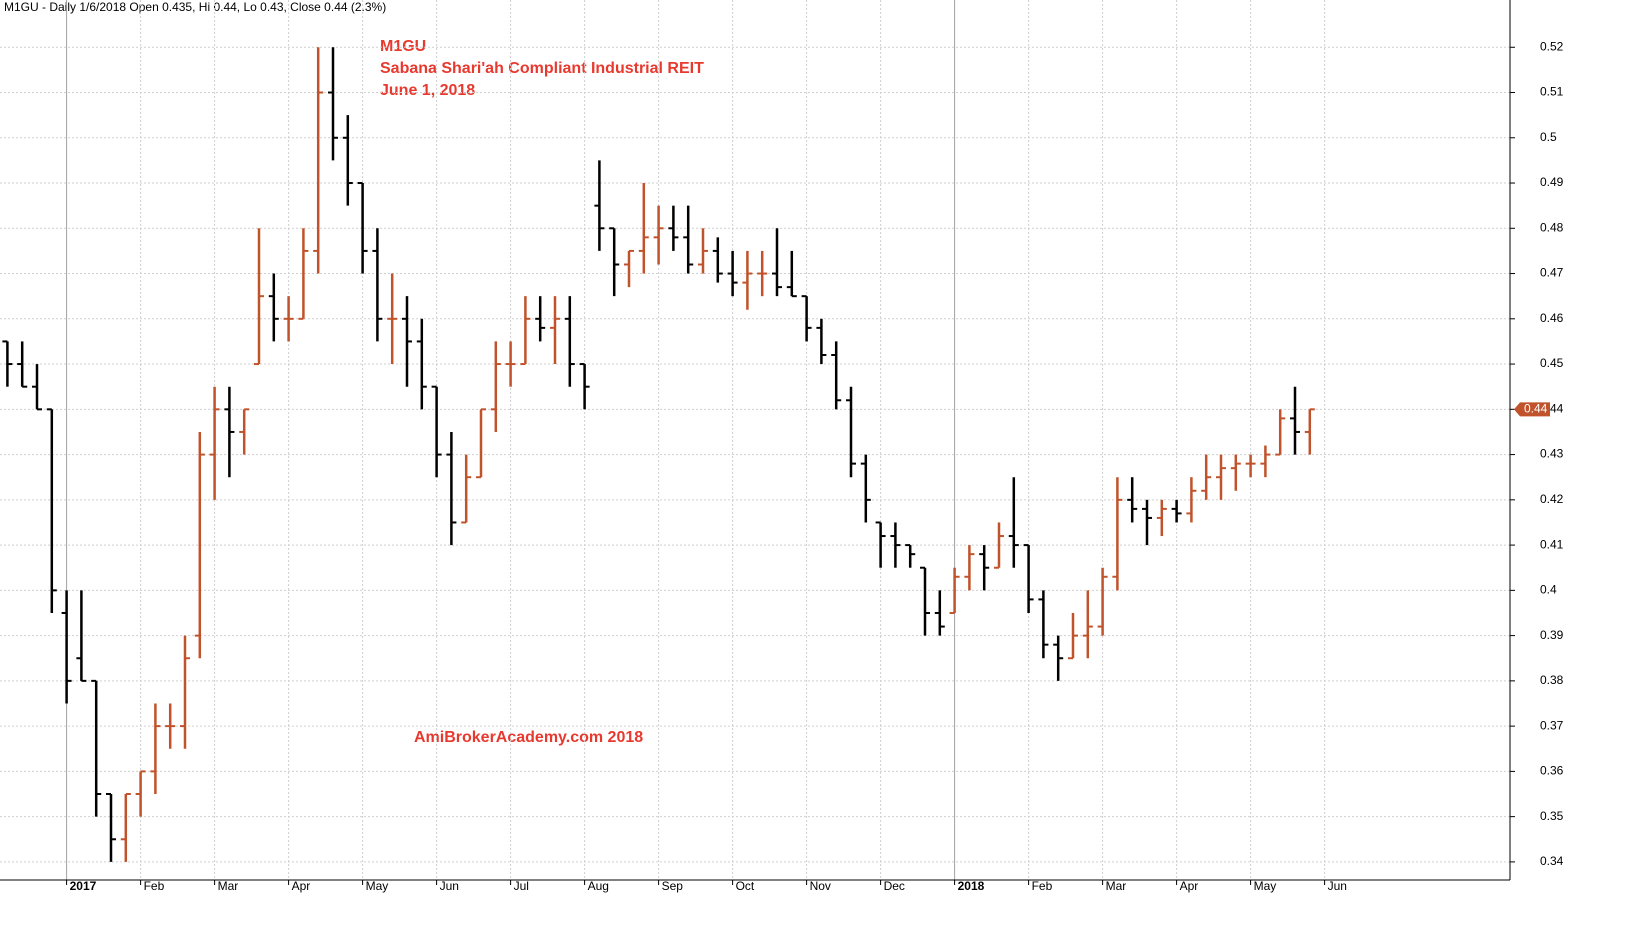 This screenshot has width=1636, height=934. Describe the element at coordinates (598, 886) in the screenshot. I see `x-tick-label: Aug` at that location.